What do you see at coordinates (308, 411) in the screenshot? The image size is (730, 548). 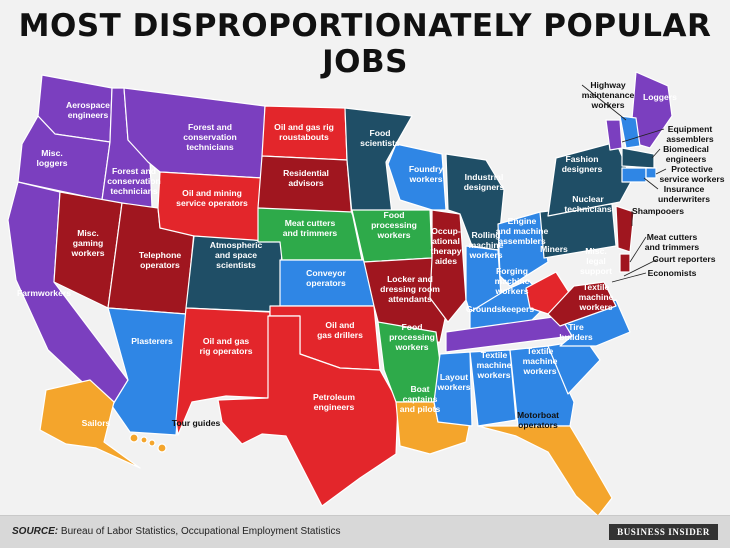 I see `state-tx` at bounding box center [308, 411].